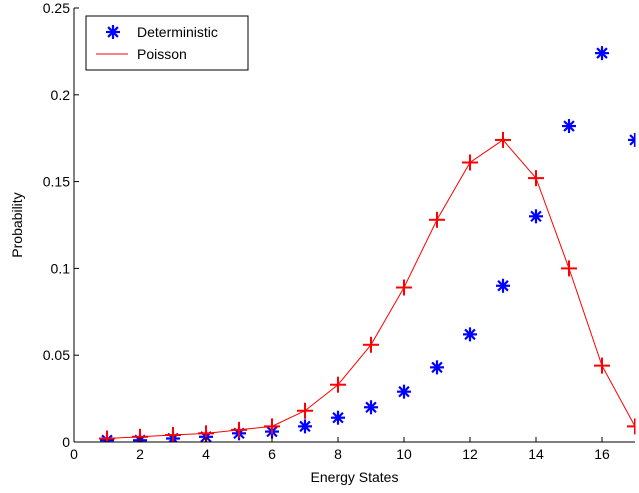 The image size is (639, 493). What do you see at coordinates (206, 454) in the screenshot?
I see `x-tick-label: 4` at bounding box center [206, 454].